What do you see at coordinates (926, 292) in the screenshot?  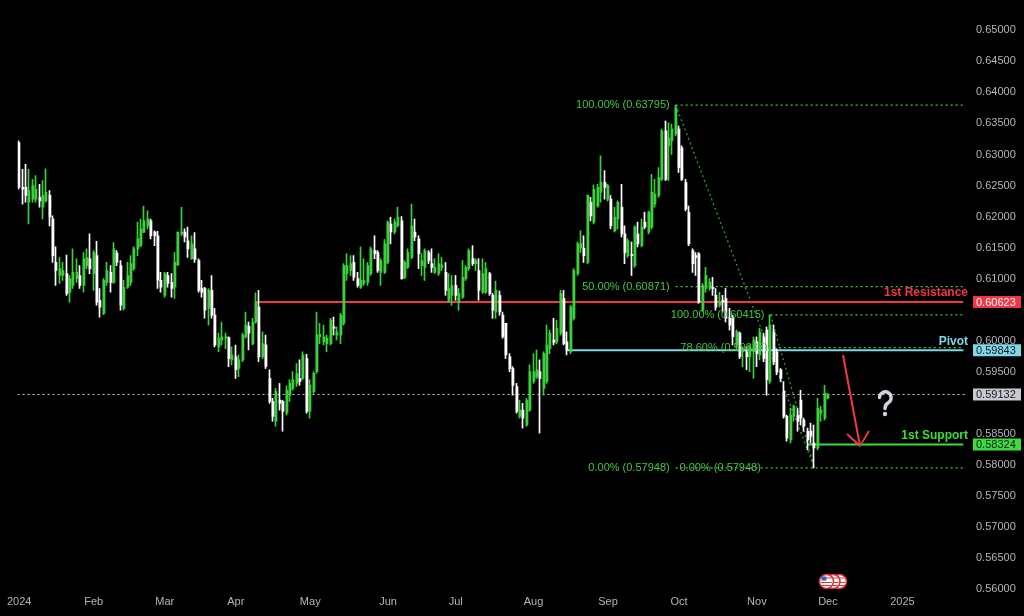 I see `series-label: 1st Resistance` at bounding box center [926, 292].